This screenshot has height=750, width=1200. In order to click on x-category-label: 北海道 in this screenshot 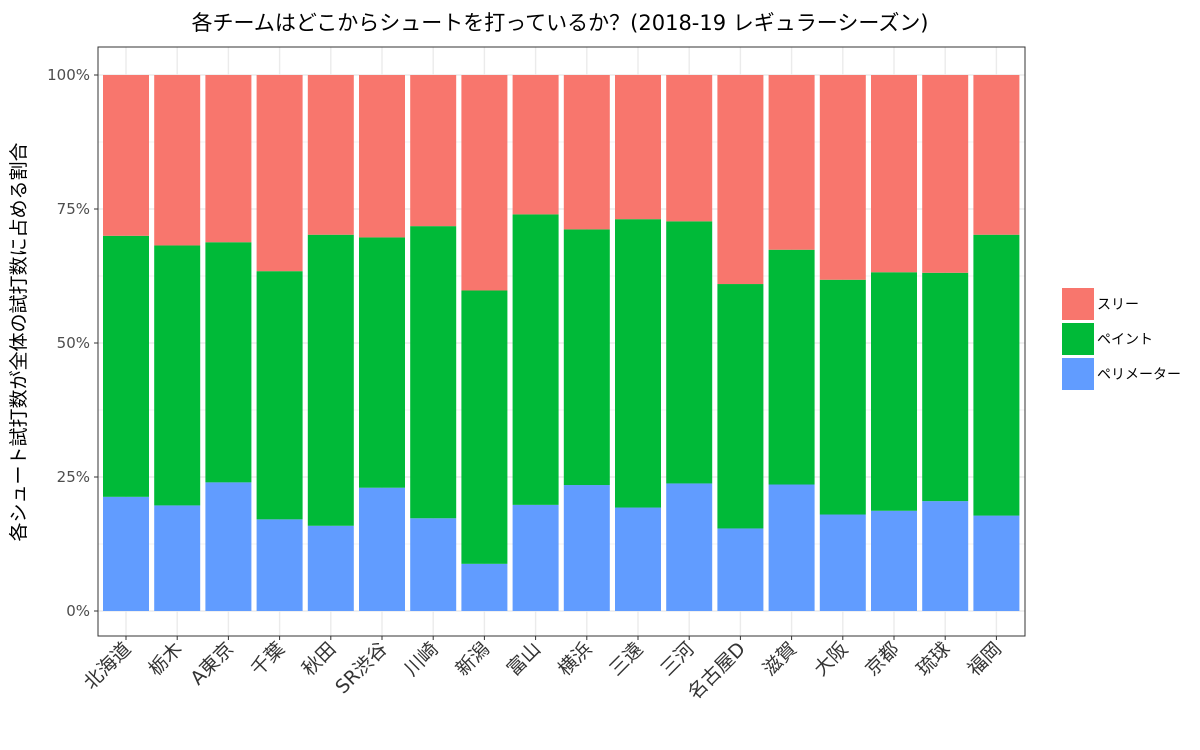, I will do `click(108, 666)`.